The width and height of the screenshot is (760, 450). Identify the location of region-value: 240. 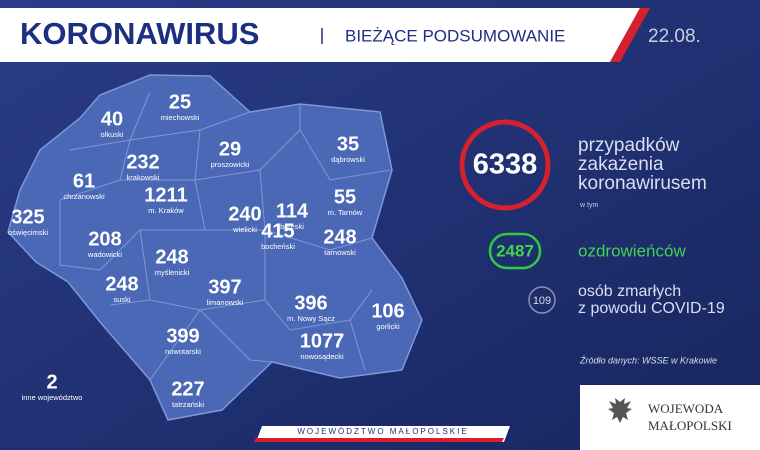
(244, 214).